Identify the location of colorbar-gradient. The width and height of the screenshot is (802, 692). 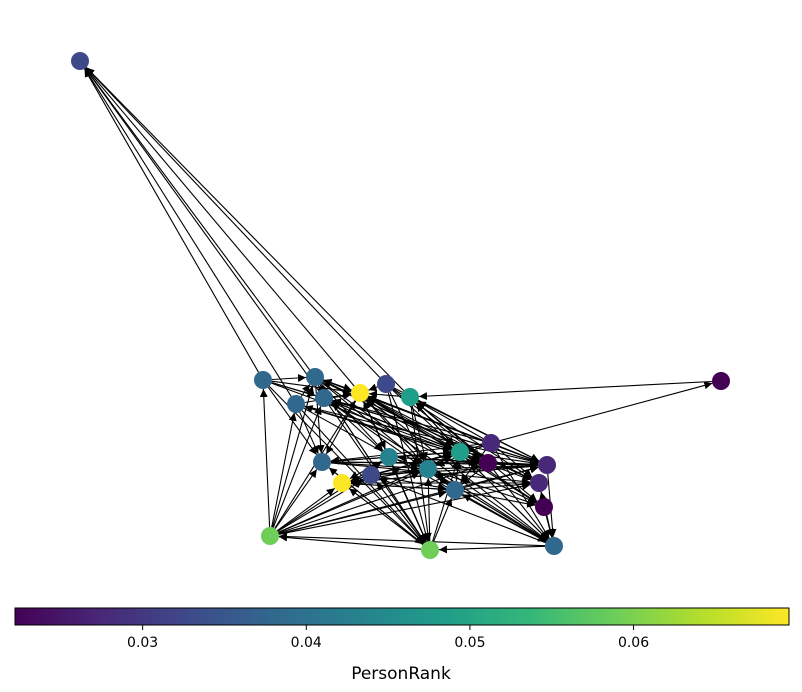
(402, 616).